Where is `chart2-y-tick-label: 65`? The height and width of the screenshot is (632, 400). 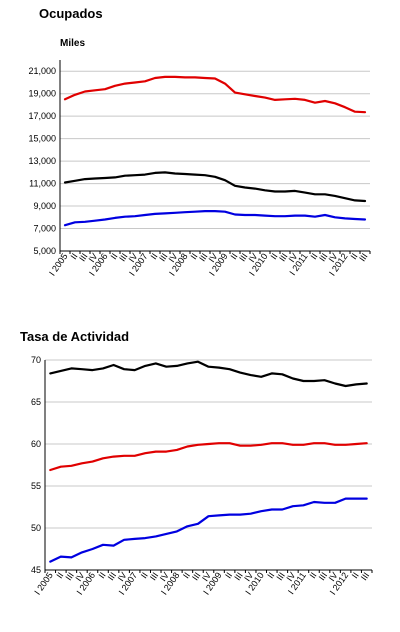 chart2-y-tick-label: 65 is located at coordinates (36, 402).